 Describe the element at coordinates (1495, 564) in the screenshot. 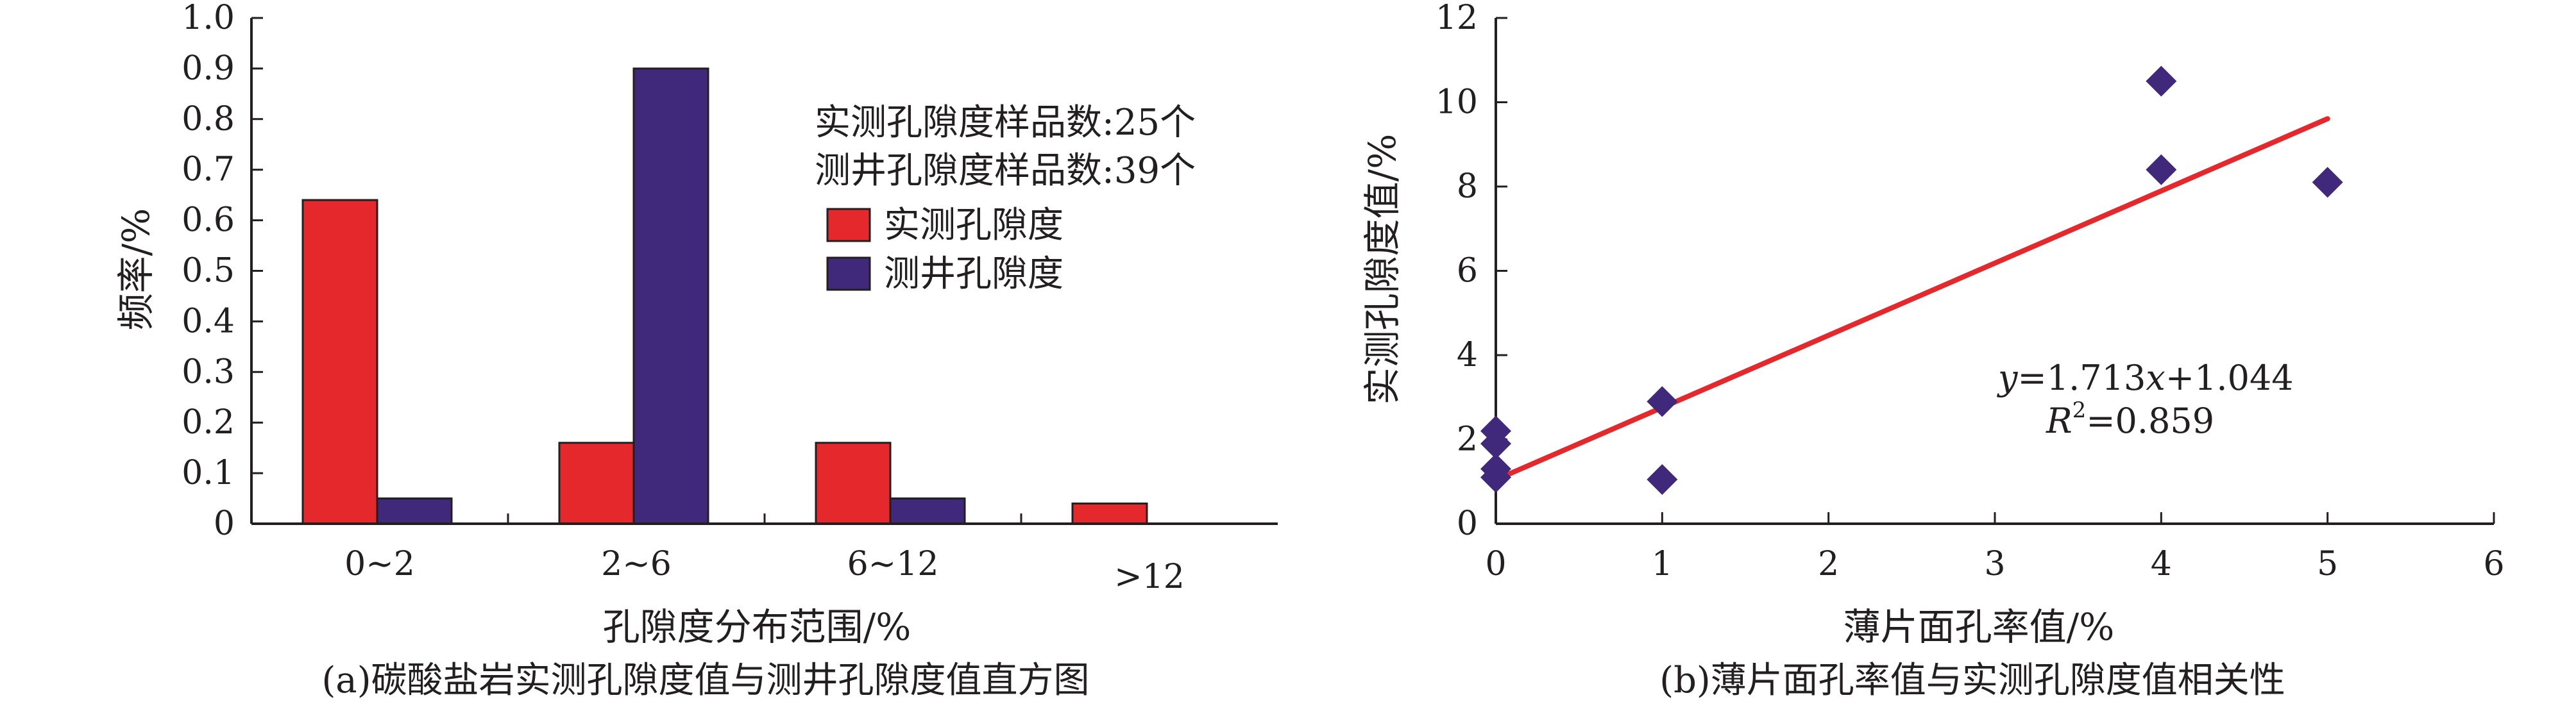

I see `scatter-x-tick-label: 0` at that location.